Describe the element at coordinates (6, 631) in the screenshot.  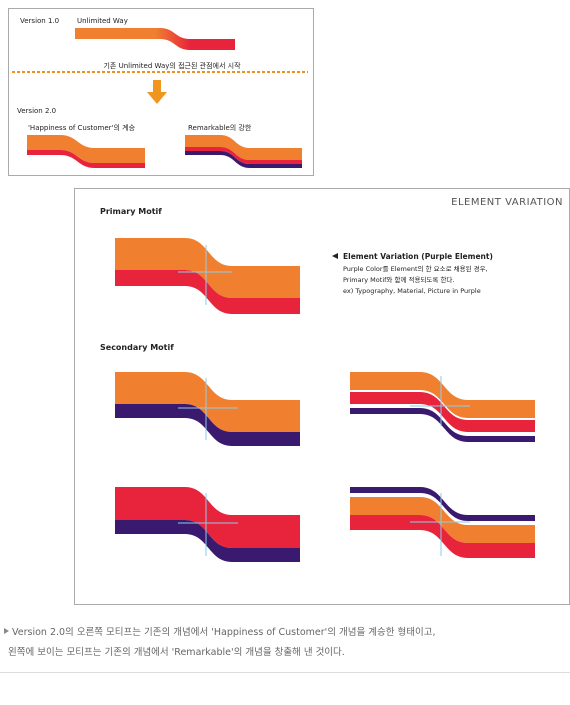
I see `caption-icon` at that location.